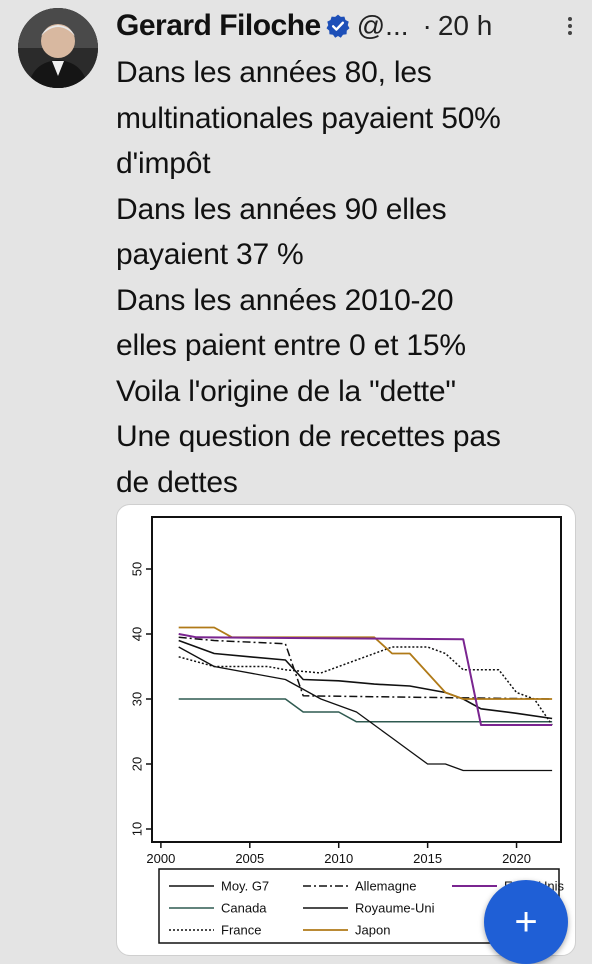 The width and height of the screenshot is (592, 964). Describe the element at coordinates (395, 908) in the screenshot. I see `legend-label: Royaume-Uni` at that location.